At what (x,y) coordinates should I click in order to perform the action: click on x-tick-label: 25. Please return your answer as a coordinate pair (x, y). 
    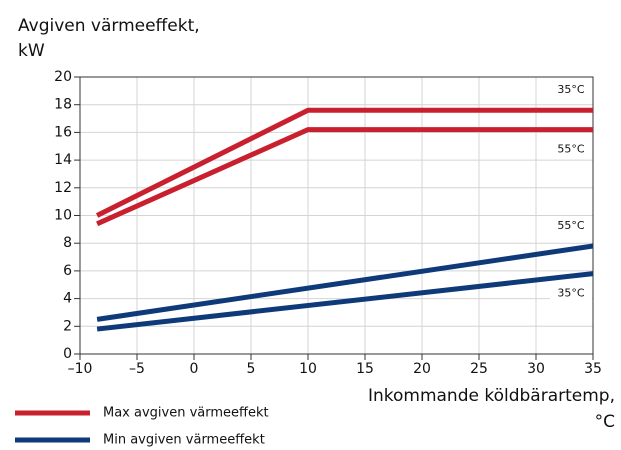
    Looking at the image, I should click on (479, 369).